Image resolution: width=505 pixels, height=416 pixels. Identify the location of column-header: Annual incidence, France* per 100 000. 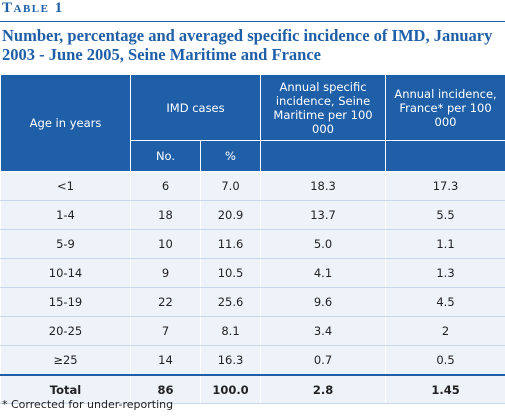
(445, 107).